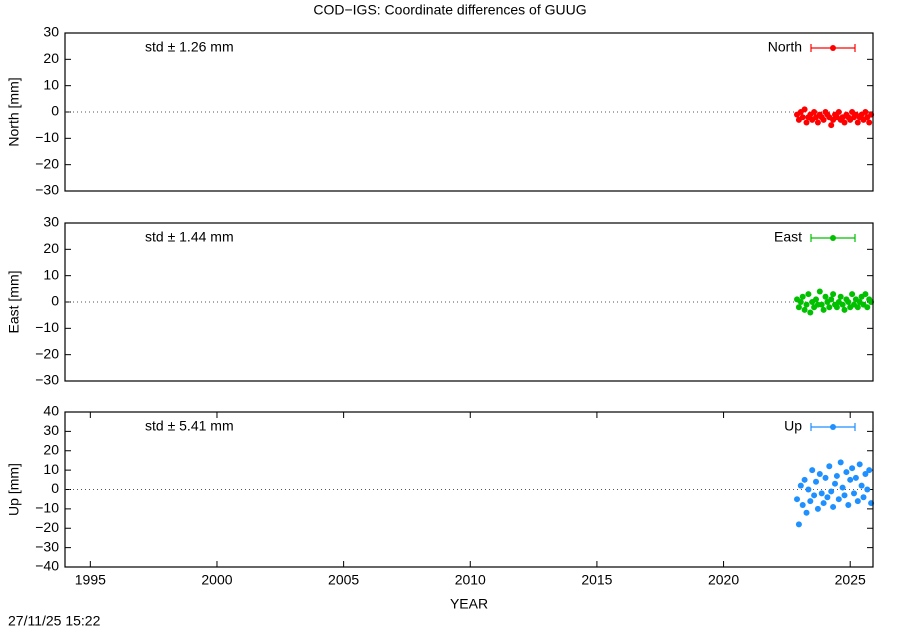  I want to click on footer: 27/11/25 15:22, so click(54, 621).